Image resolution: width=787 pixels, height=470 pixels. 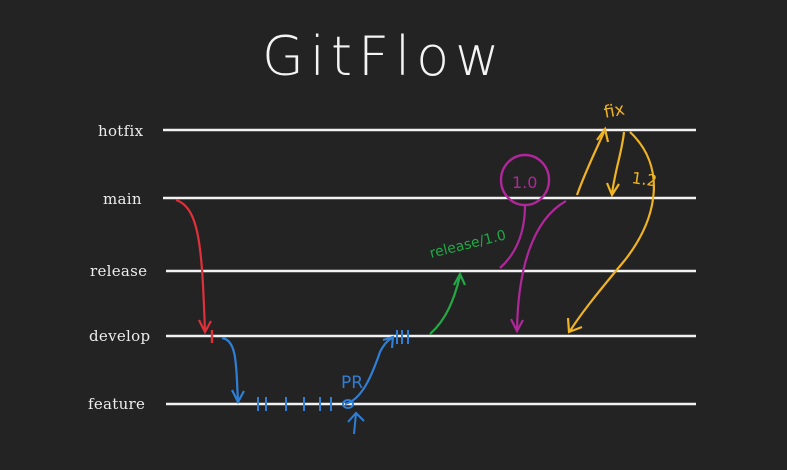 What do you see at coordinates (614, 111) in the screenshot?
I see `fix-label: fix` at bounding box center [614, 111].